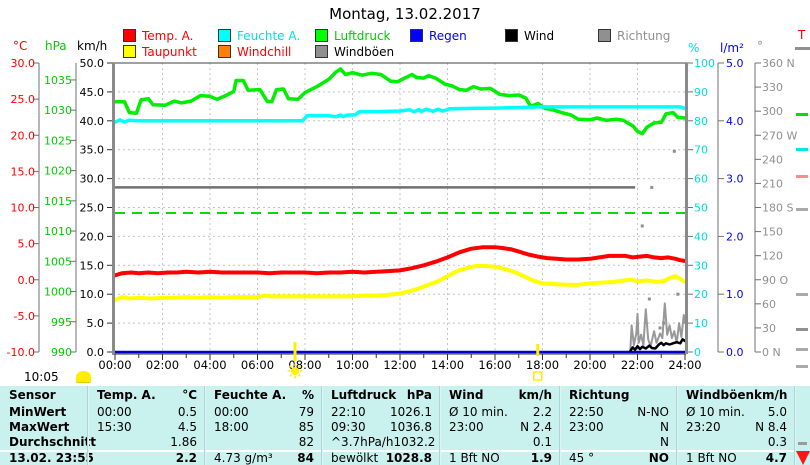 The height and width of the screenshot is (465, 810). What do you see at coordinates (542, 412) in the screenshot?
I see `cell-value: 2.2` at bounding box center [542, 412].